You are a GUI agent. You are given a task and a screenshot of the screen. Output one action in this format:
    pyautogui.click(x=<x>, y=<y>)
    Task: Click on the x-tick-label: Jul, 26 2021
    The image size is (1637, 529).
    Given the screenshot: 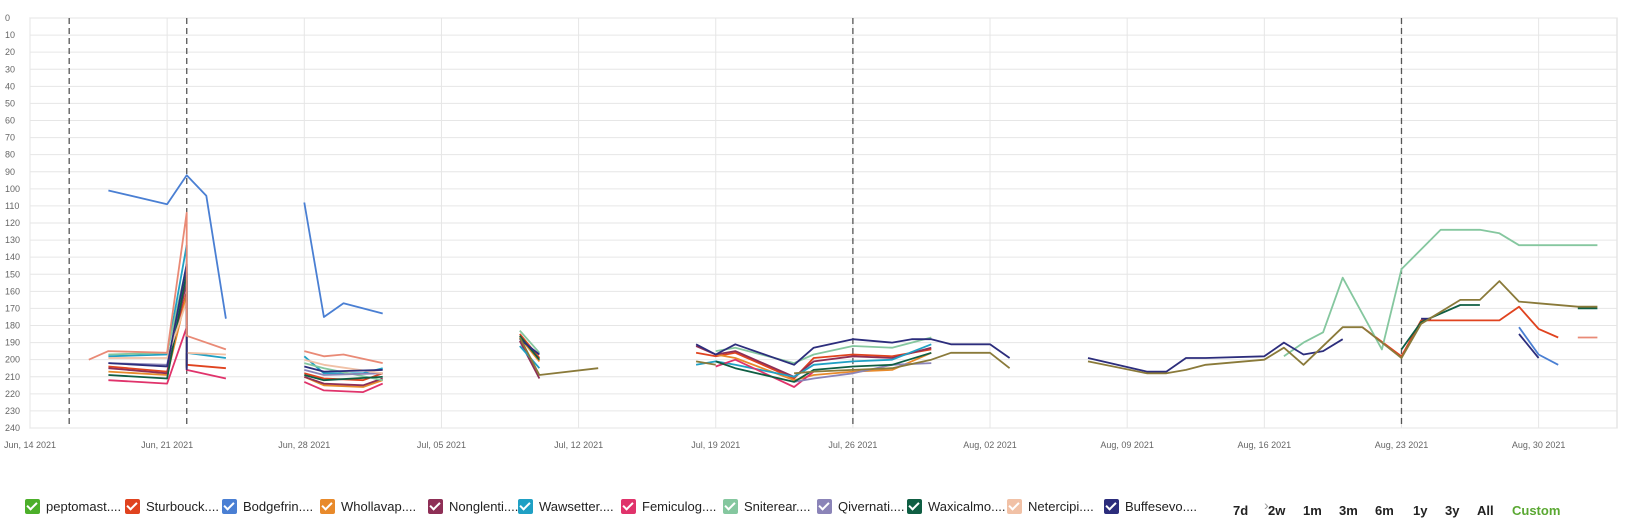 What is the action you would take?
    pyautogui.click(x=852, y=445)
    